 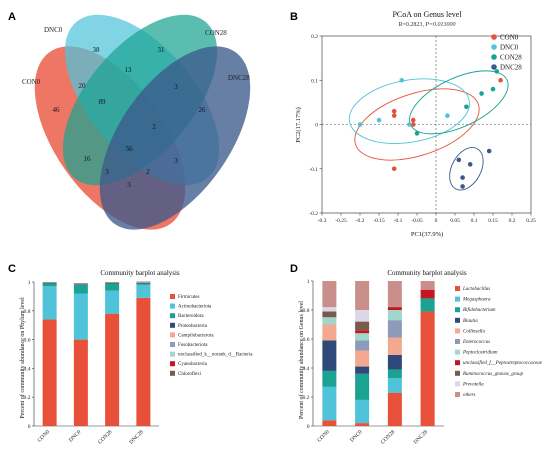 I want to click on venn-count: 3, so click(x=129, y=185).